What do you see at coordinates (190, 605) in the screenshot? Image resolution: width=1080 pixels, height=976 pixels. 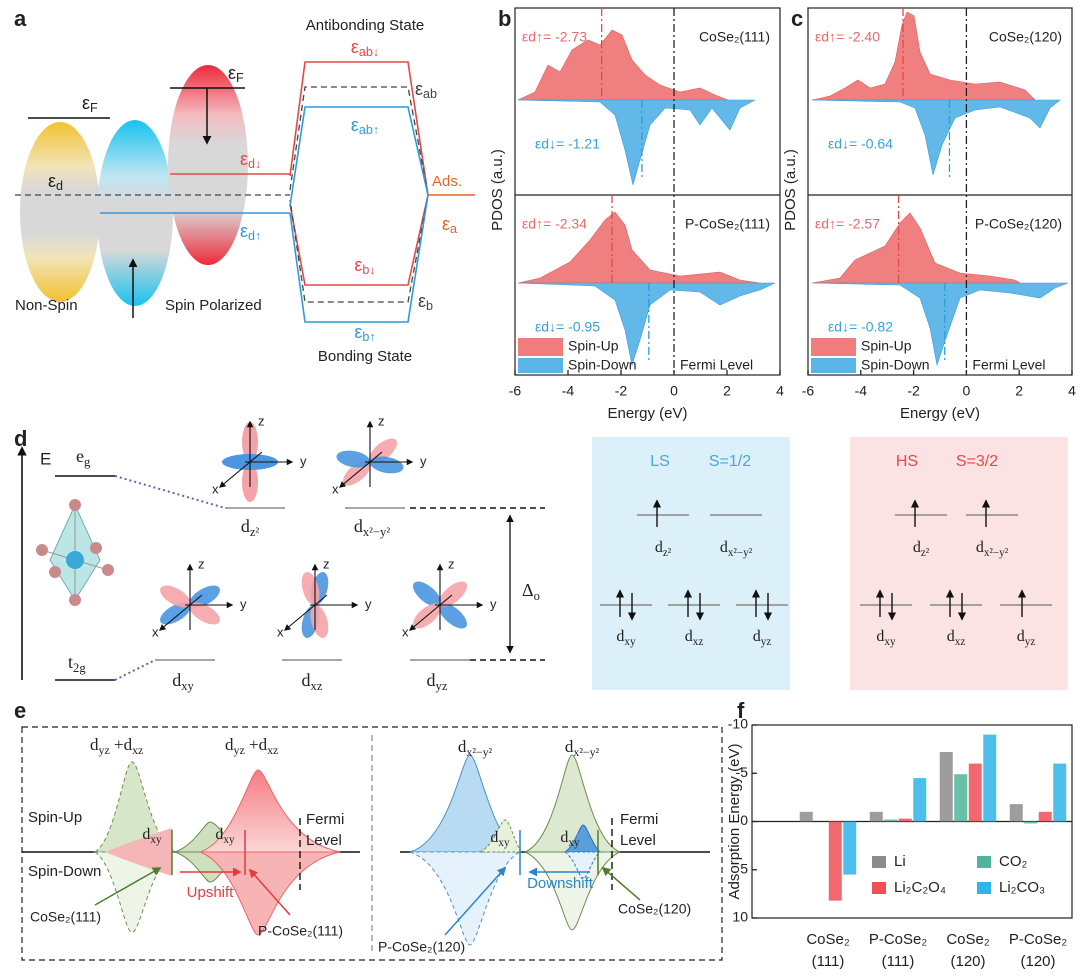 I see `orbital` at bounding box center [190, 605].